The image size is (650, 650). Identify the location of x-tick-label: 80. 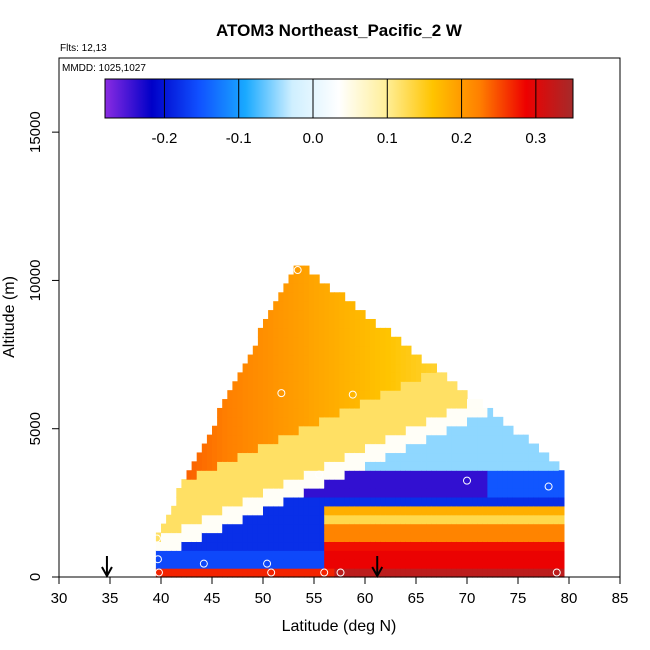
(569, 598).